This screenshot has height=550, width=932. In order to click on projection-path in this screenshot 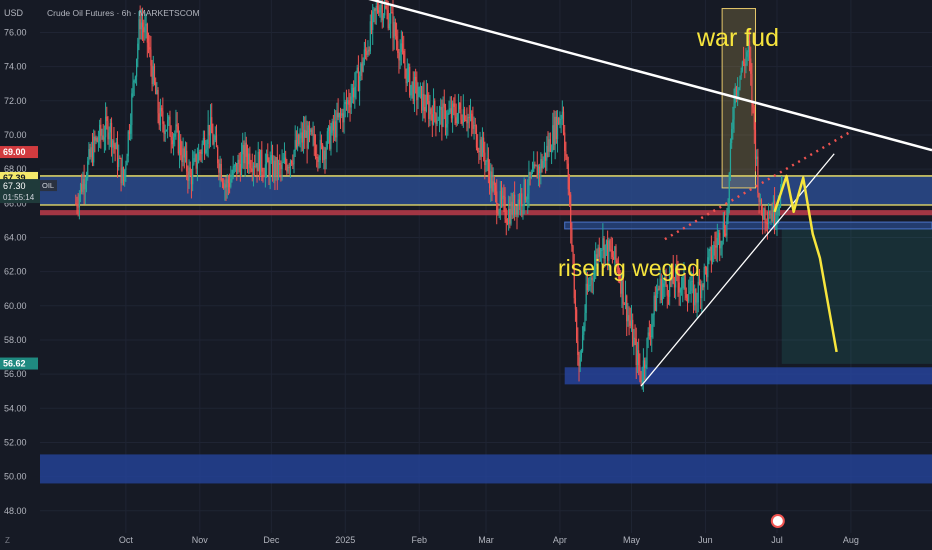, I will do `click(805, 263)`.